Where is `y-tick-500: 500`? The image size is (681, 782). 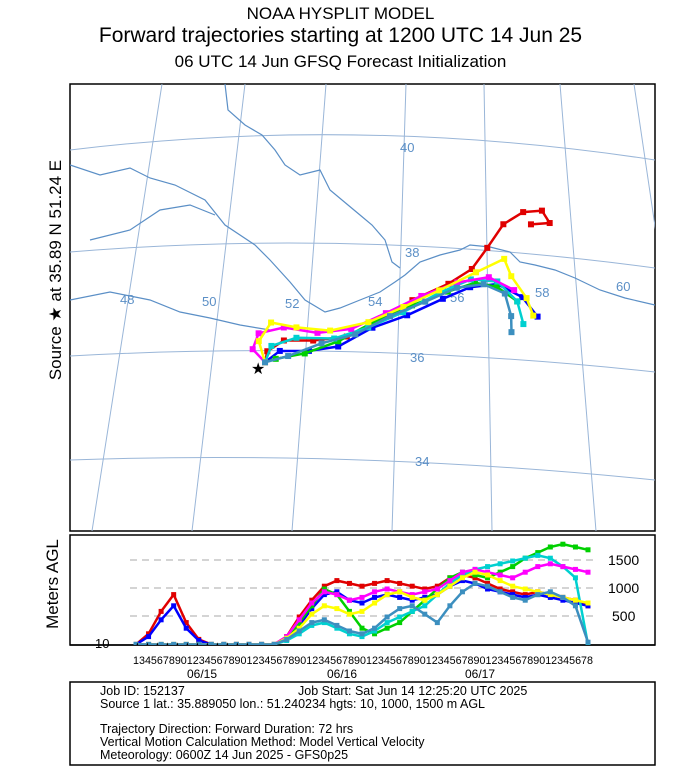 y-tick-500: 500 is located at coordinates (624, 616).